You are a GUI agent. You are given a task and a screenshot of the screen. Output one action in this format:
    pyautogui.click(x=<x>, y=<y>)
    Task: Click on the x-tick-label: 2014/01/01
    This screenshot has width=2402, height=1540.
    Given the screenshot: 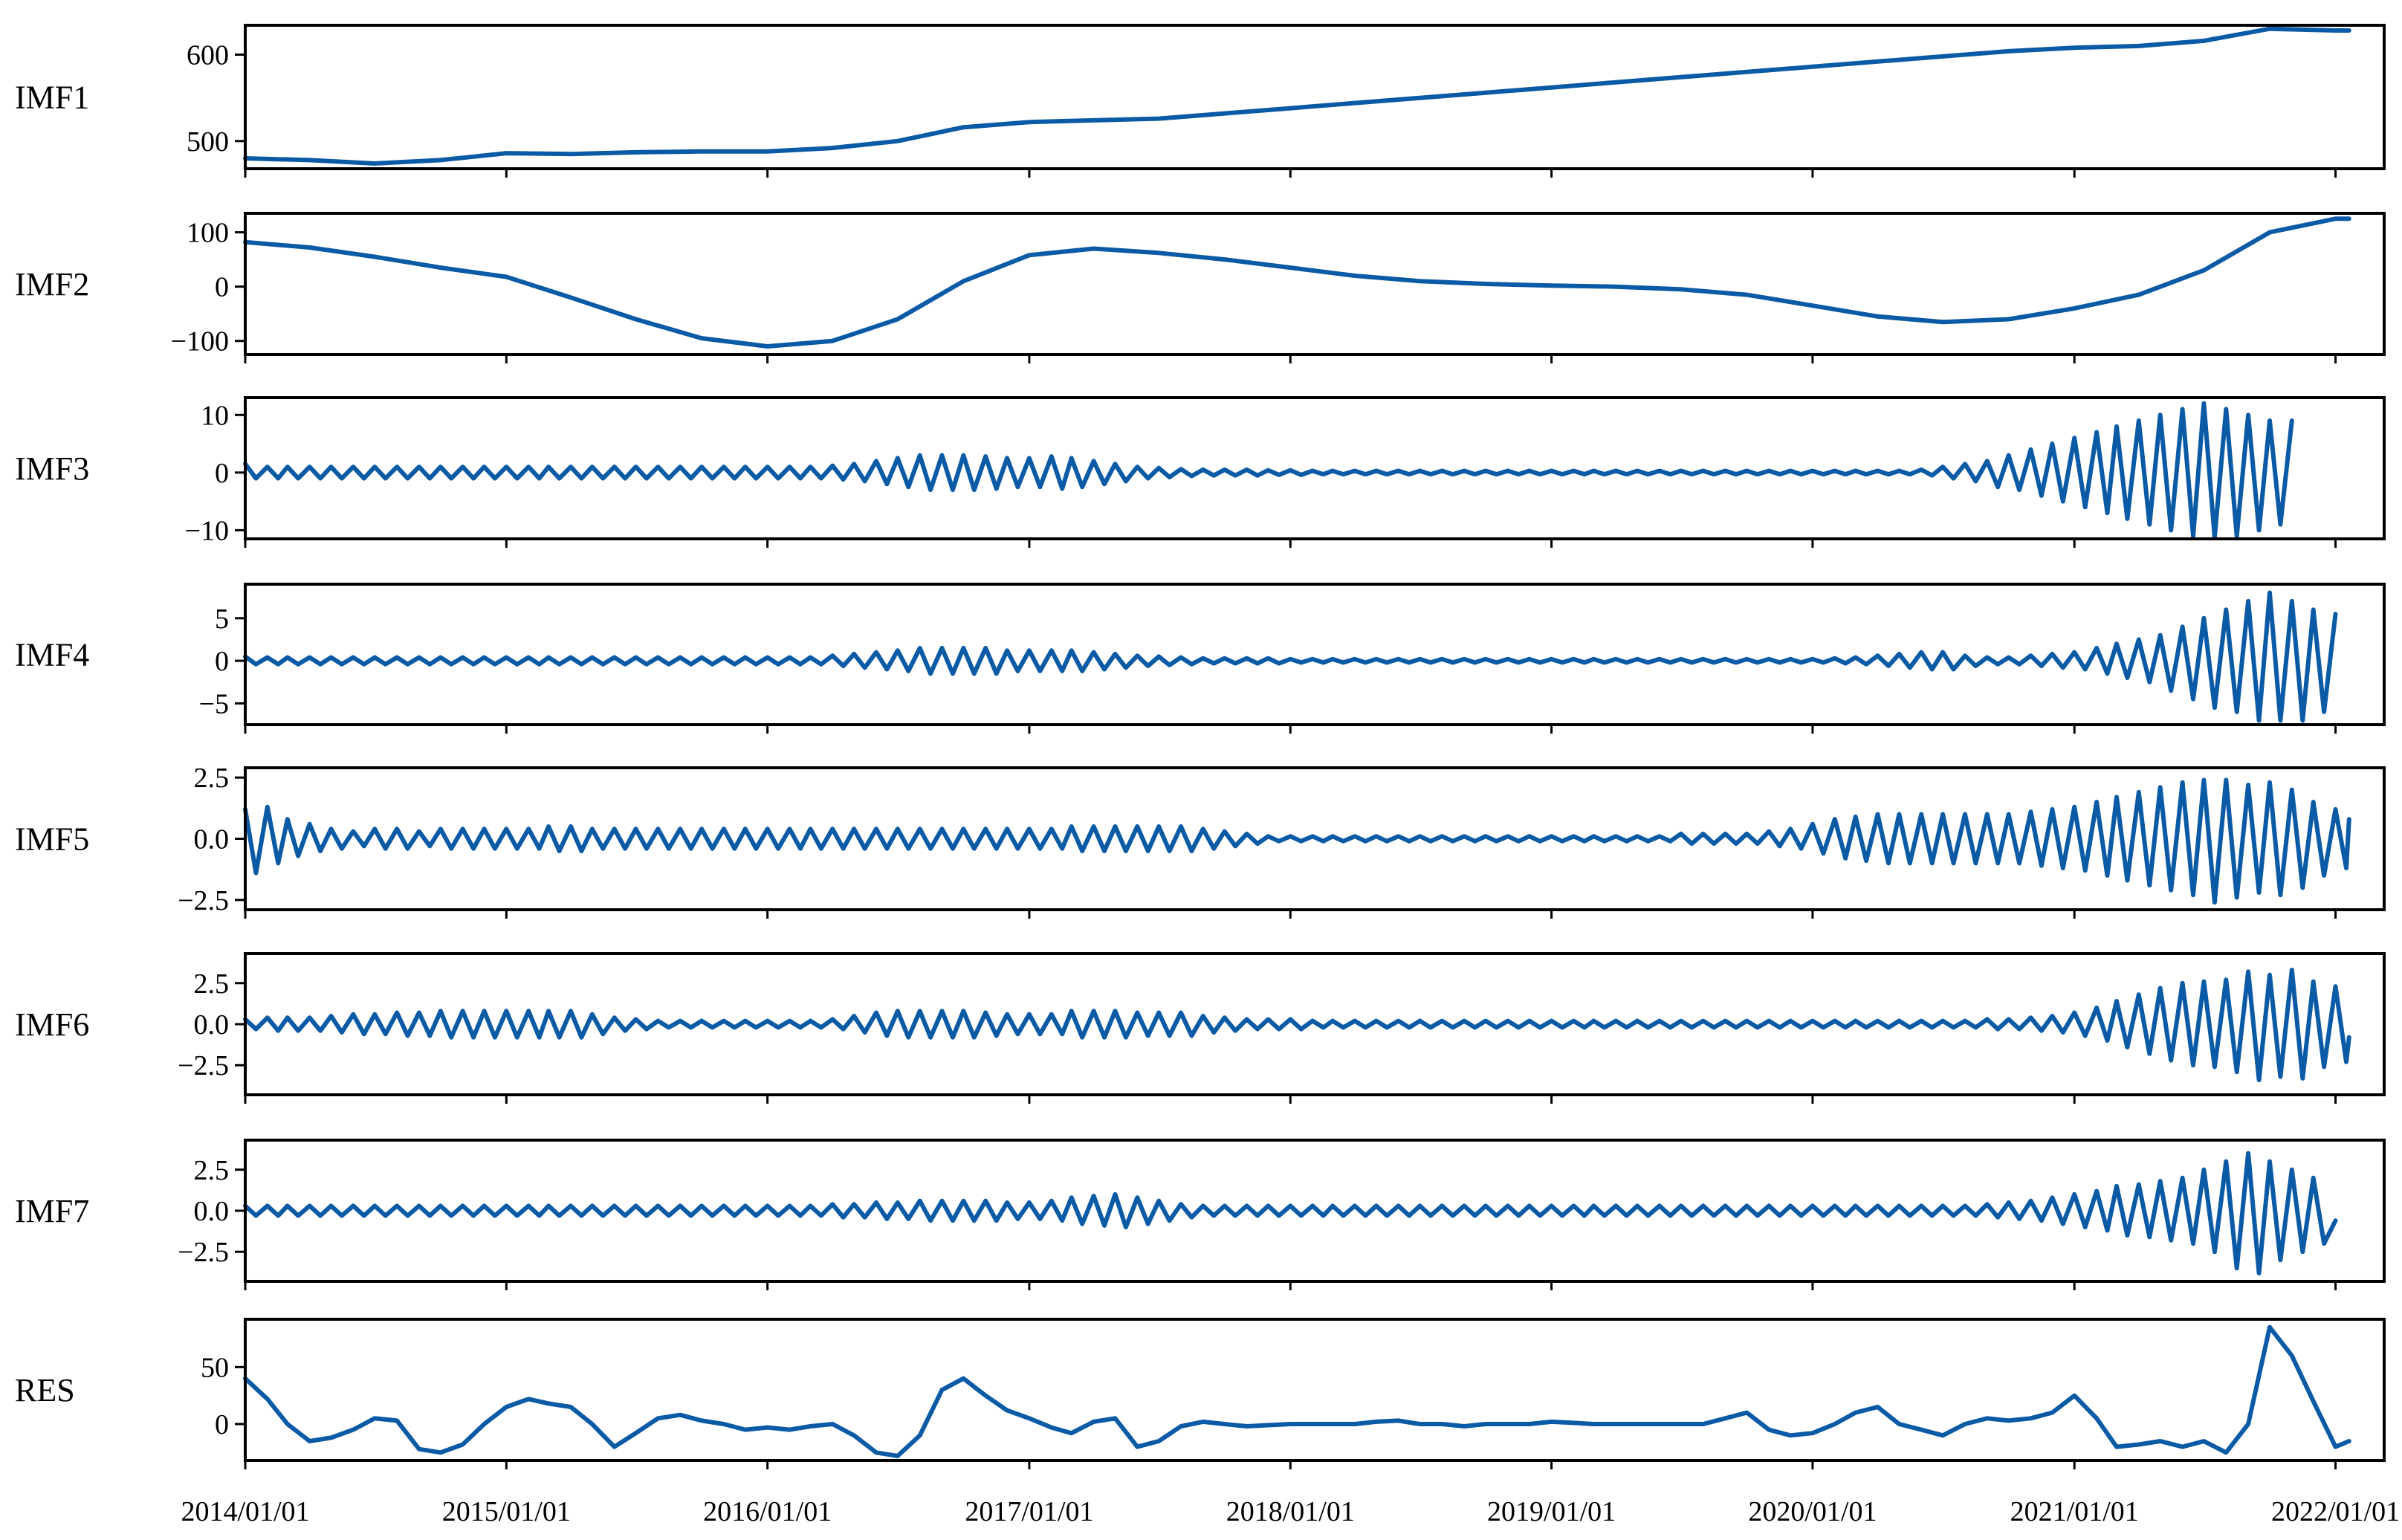 What is the action you would take?
    pyautogui.click(x=245, y=1511)
    